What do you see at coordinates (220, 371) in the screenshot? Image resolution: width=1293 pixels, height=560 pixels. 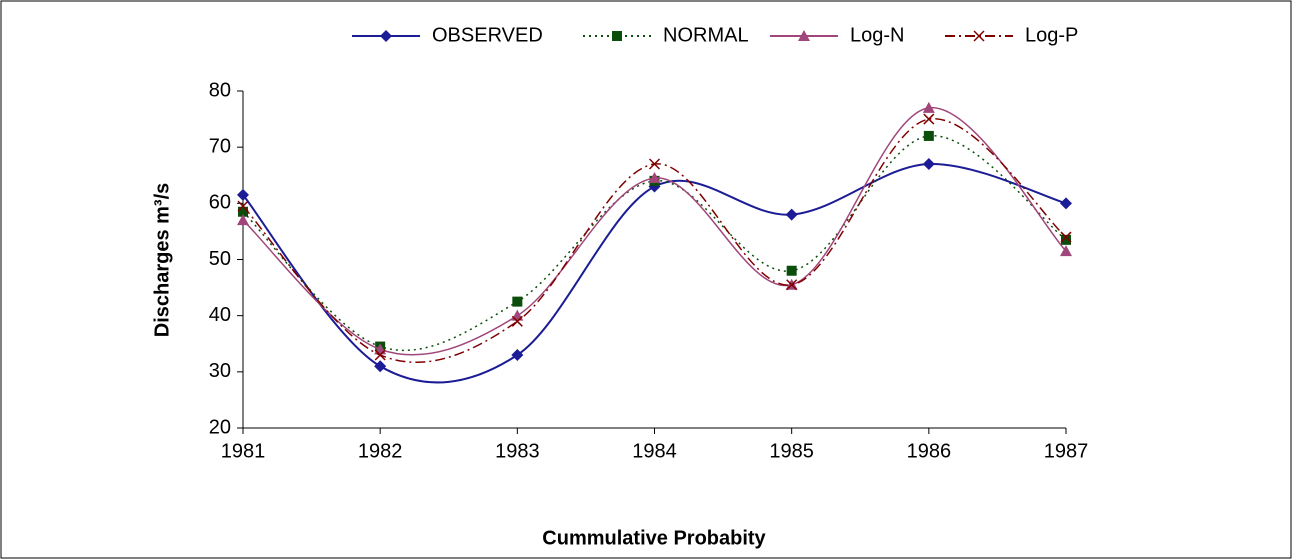 I see `y-tick-label: 30` at bounding box center [220, 371].